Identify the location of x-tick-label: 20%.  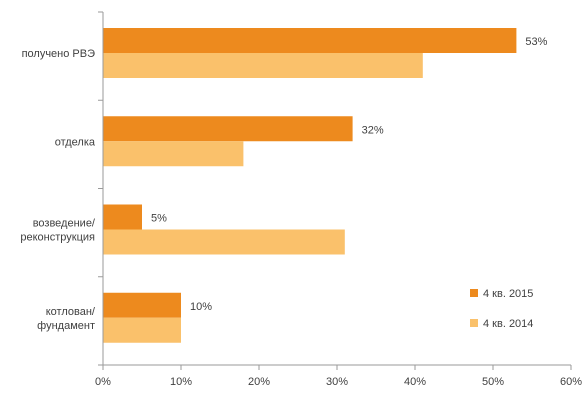
(259, 382).